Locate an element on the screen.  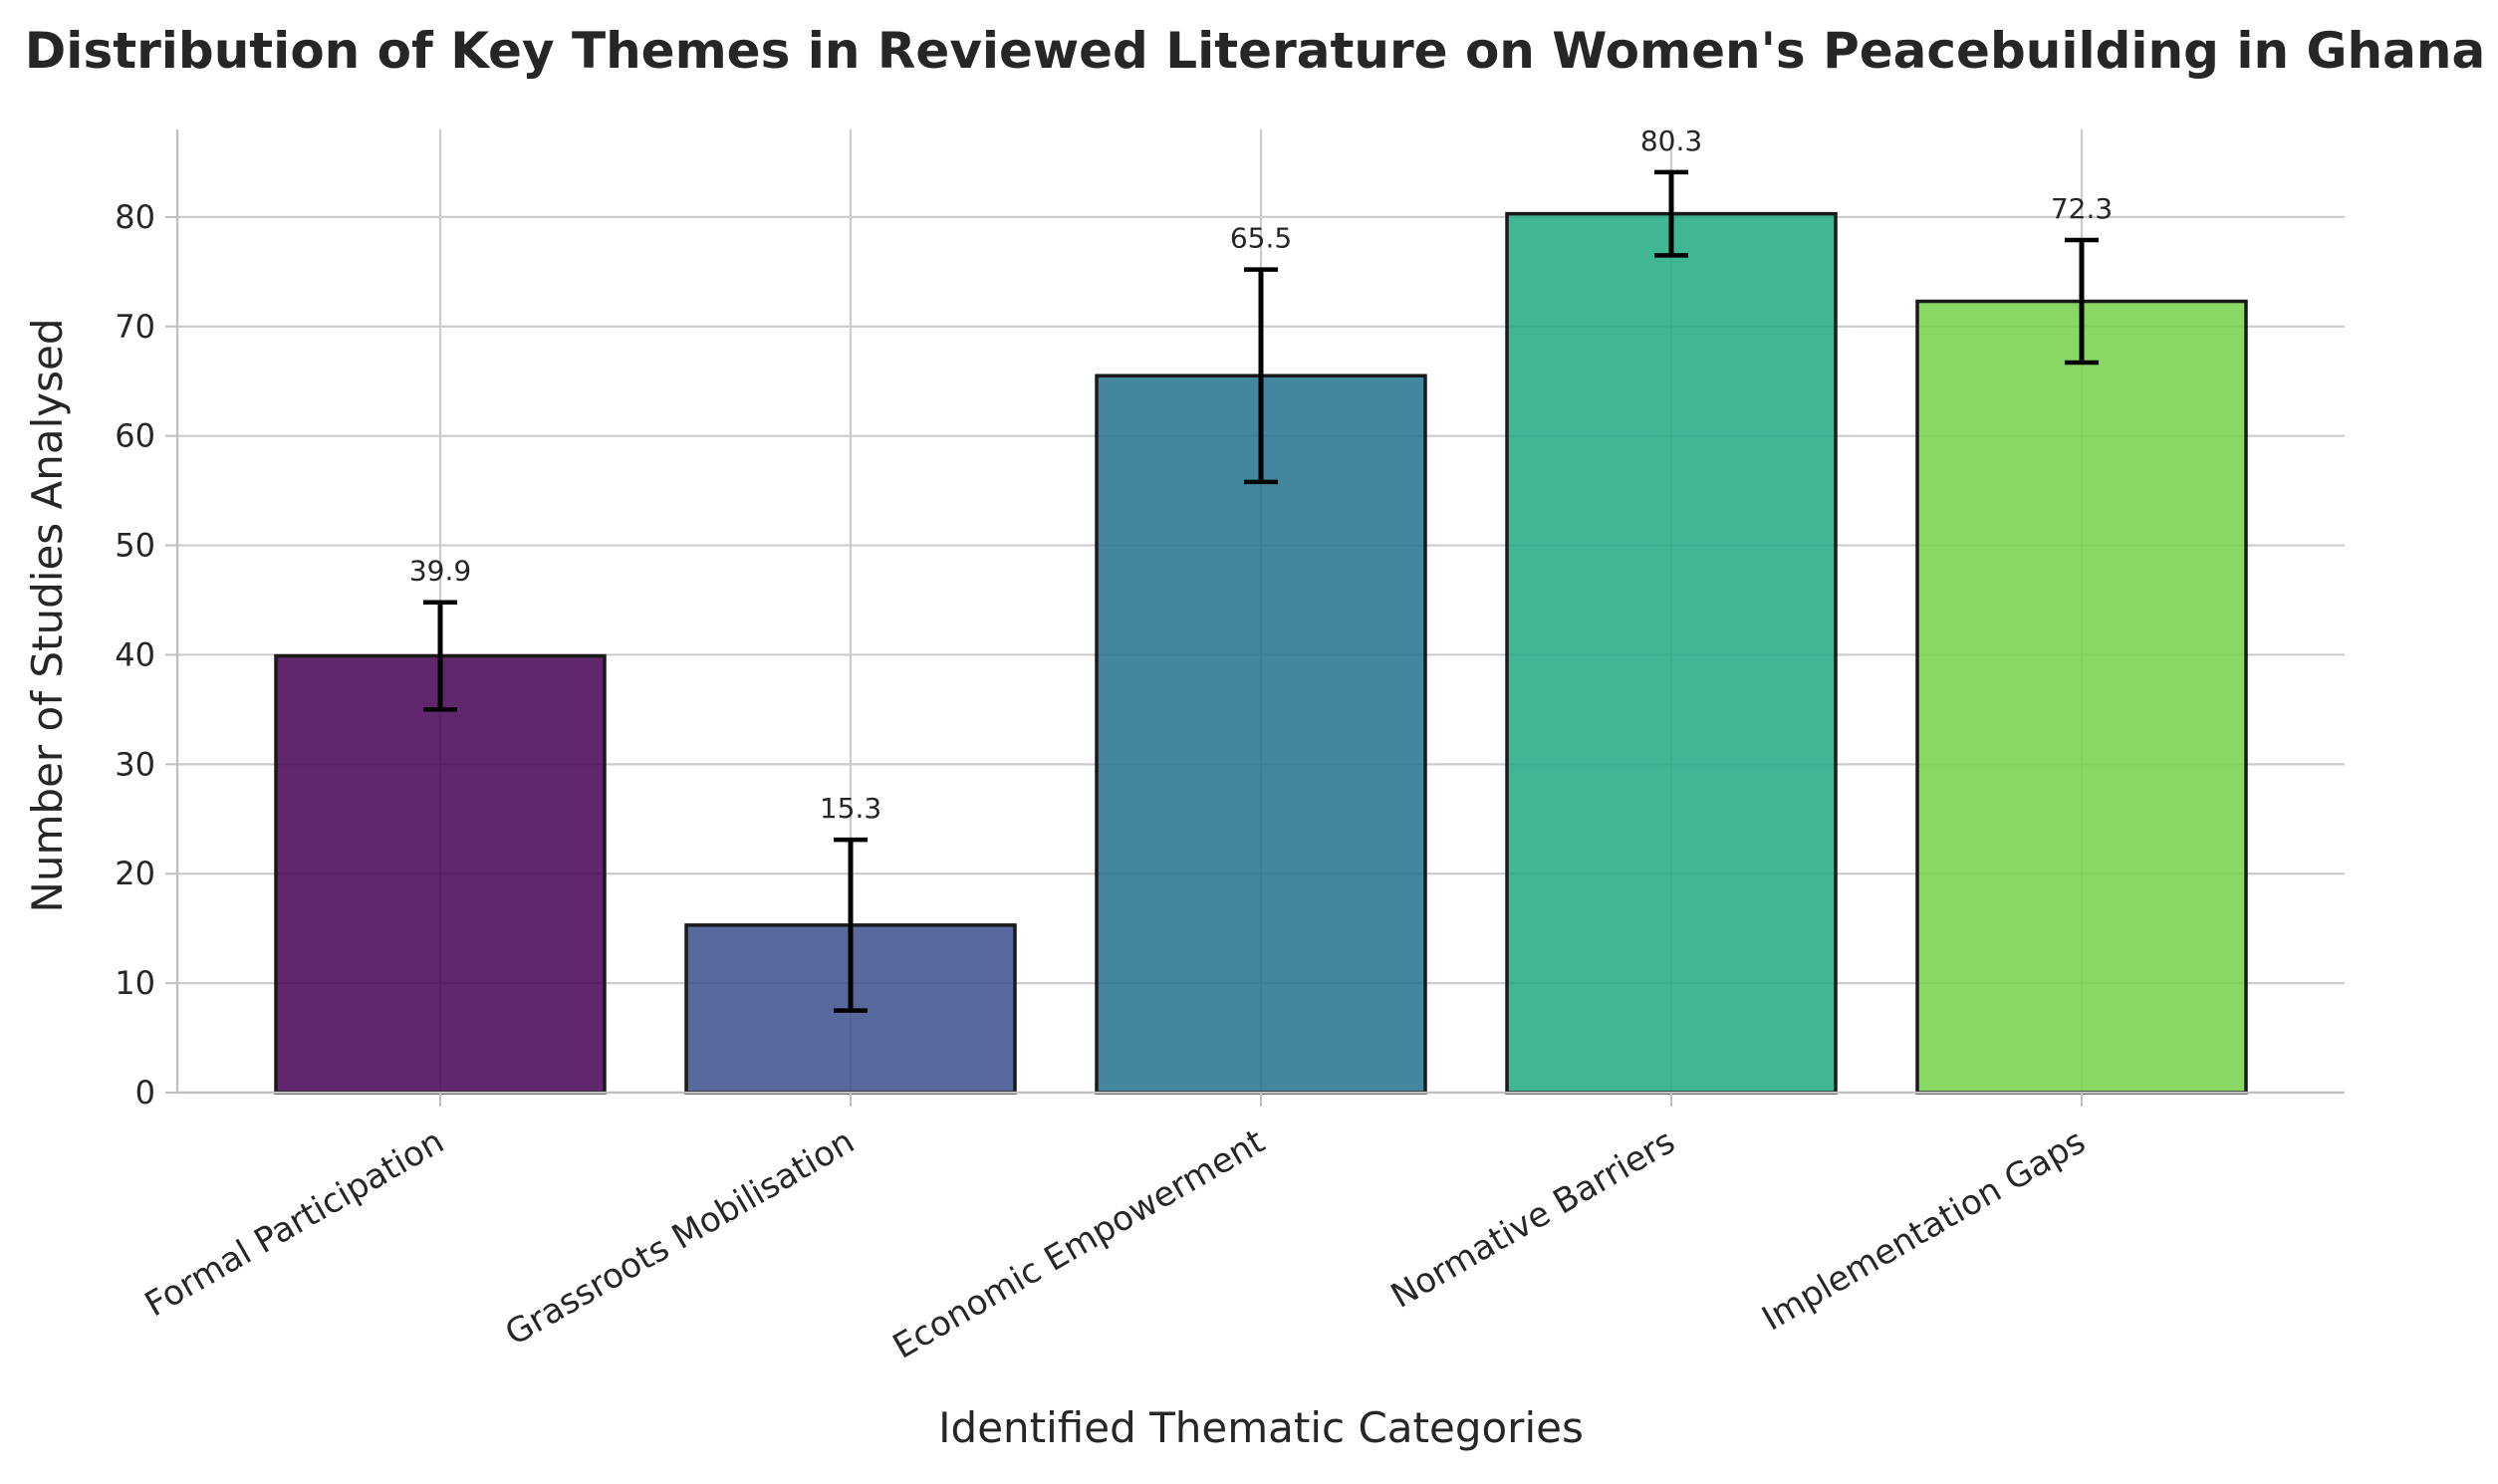
x-tick-label: Grassroots Mobilisation is located at coordinates (680, 1237).